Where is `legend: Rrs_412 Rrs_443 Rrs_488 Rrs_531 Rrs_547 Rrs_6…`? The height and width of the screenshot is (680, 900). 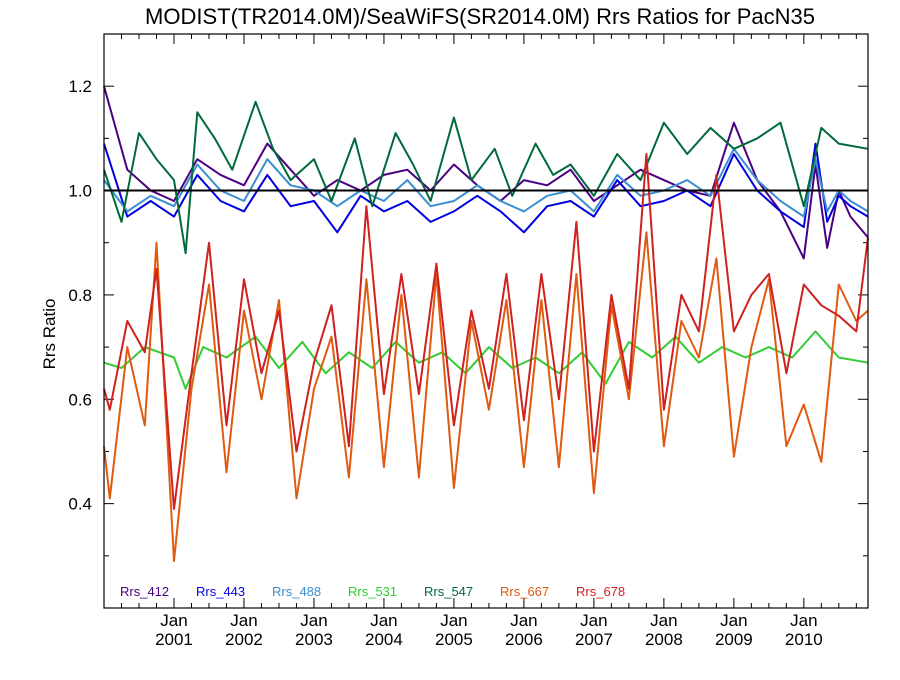
legend: Rrs_412 Rrs_443 Rrs_488 Rrs_531 Rrs_547 Rrs_6… is located at coordinates (372, 591).